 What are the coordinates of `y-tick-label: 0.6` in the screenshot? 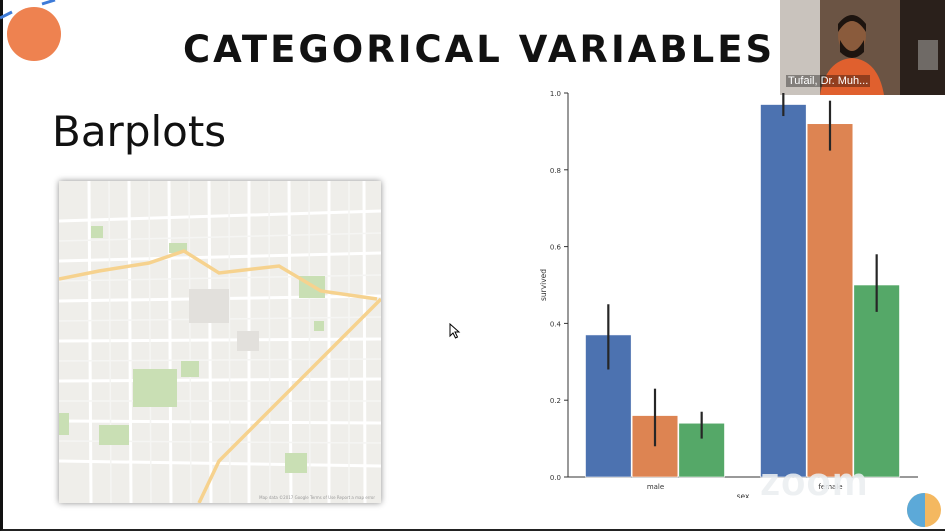 It's located at (556, 248).